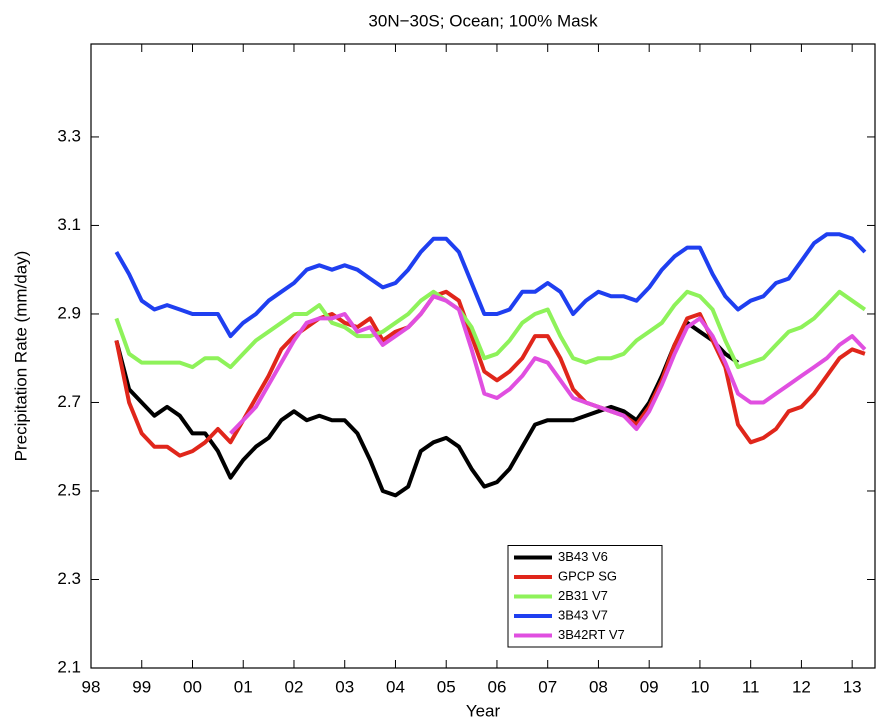  I want to click on x-axis-label: Year, so click(483, 710).